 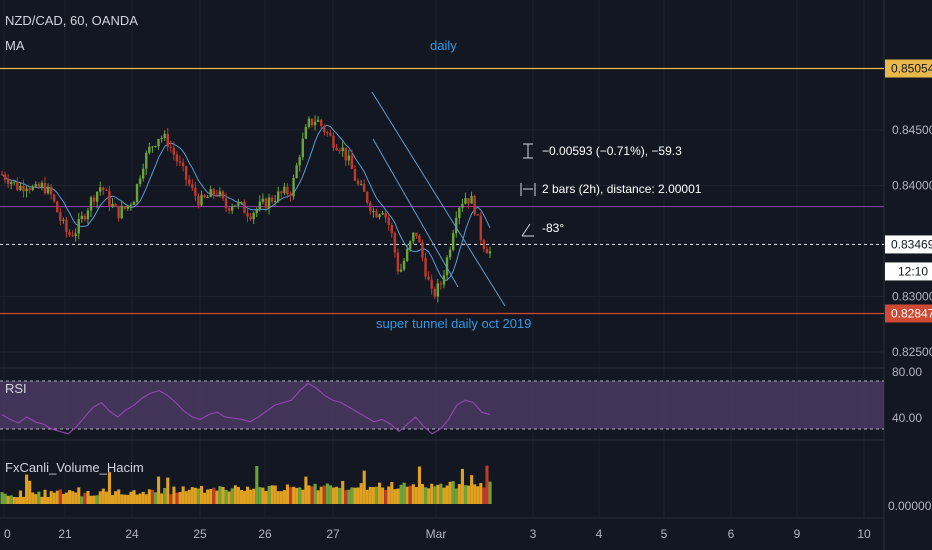 What do you see at coordinates (200, 534) in the screenshot?
I see `time-tick-label: 25` at bounding box center [200, 534].